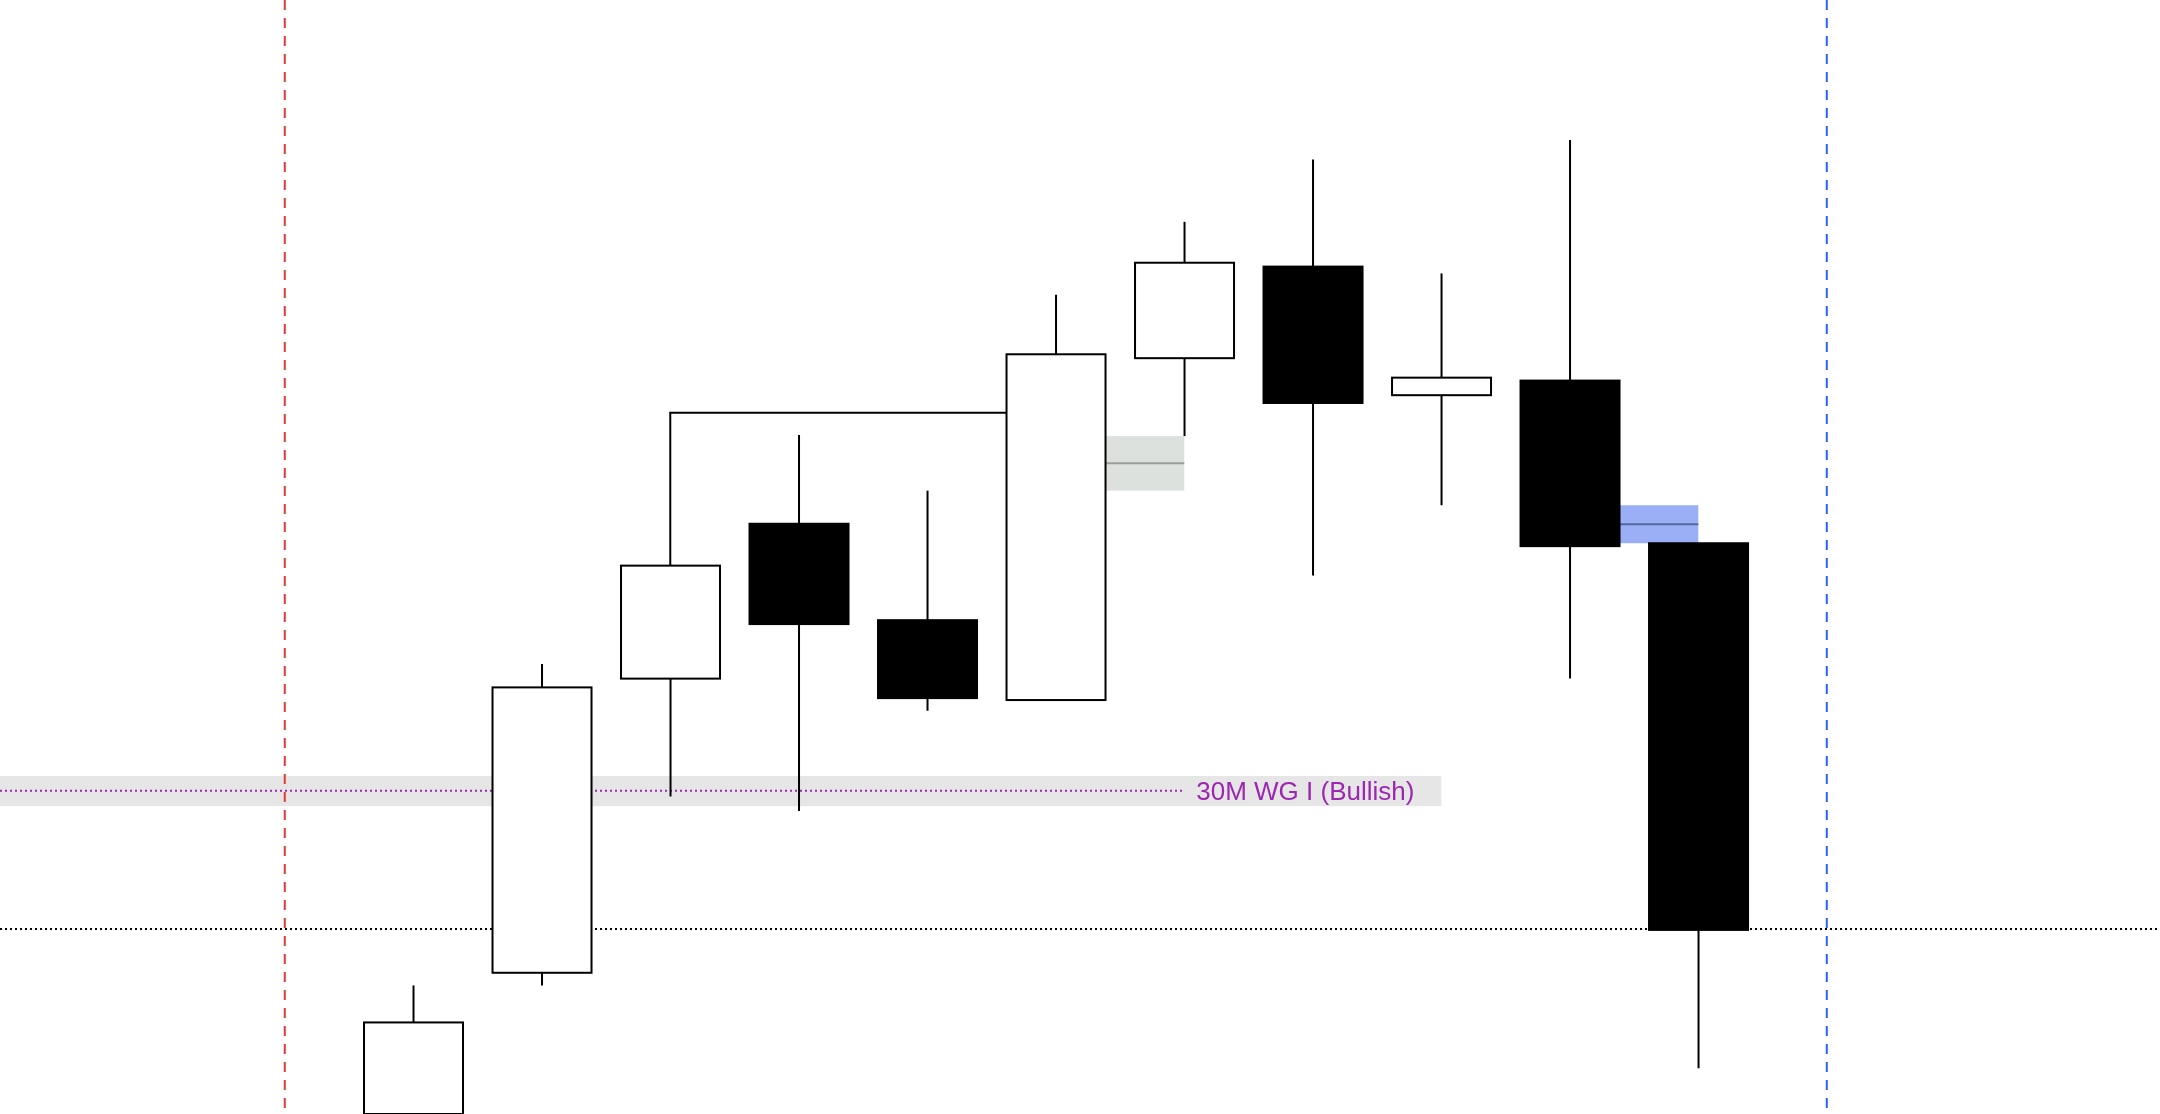  What do you see at coordinates (1442, 389) in the screenshot?
I see `candlestick` at bounding box center [1442, 389].